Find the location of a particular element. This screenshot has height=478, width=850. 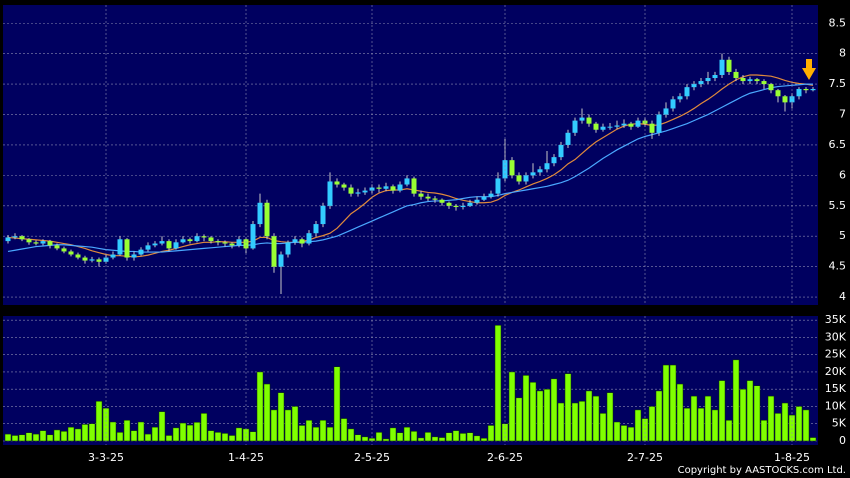

y-tick-label: 7 is located at coordinates (842, 114).